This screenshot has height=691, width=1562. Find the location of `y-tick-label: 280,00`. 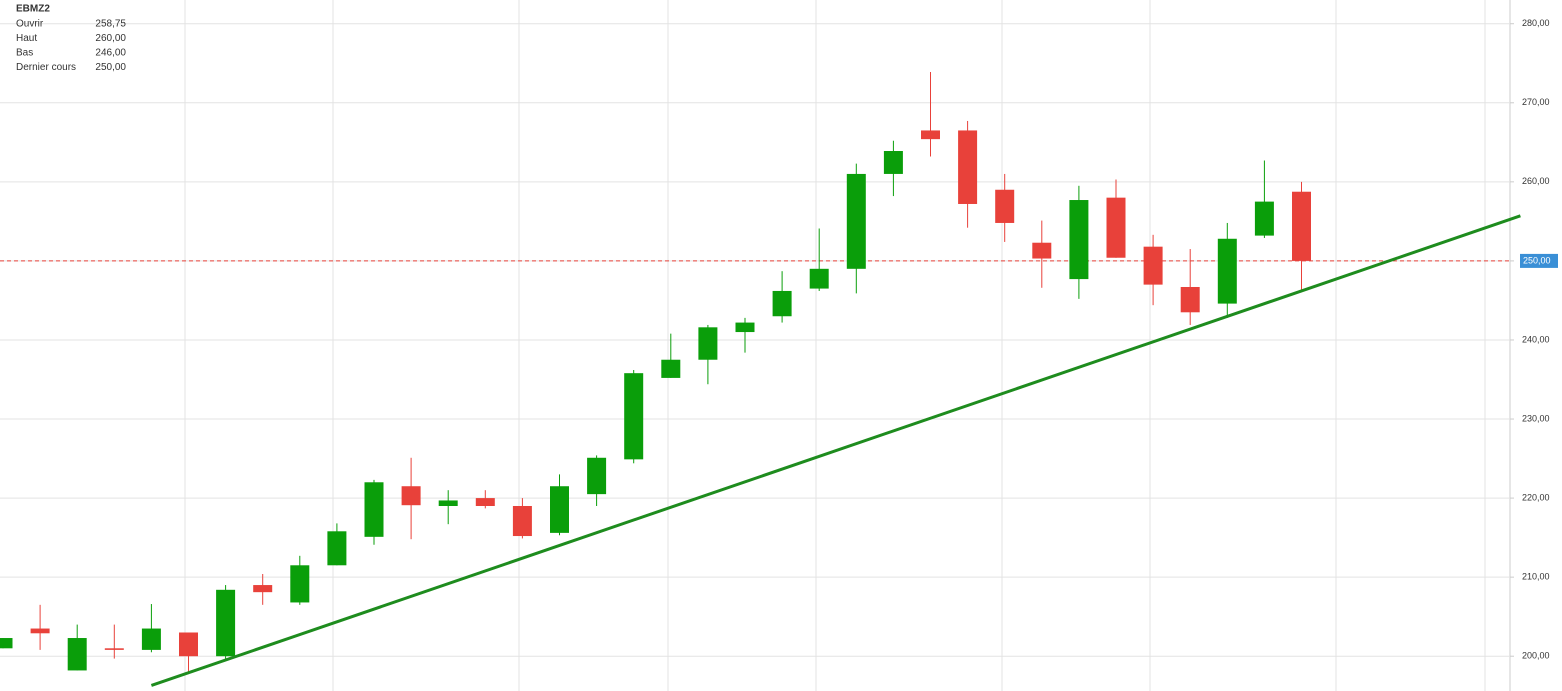

y-tick-label: 280,00 is located at coordinates (1536, 23).